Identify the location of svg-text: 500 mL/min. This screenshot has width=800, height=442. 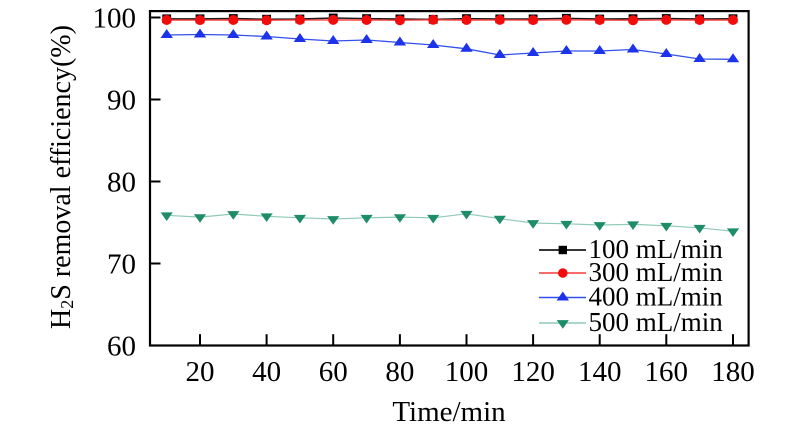
(656, 322).